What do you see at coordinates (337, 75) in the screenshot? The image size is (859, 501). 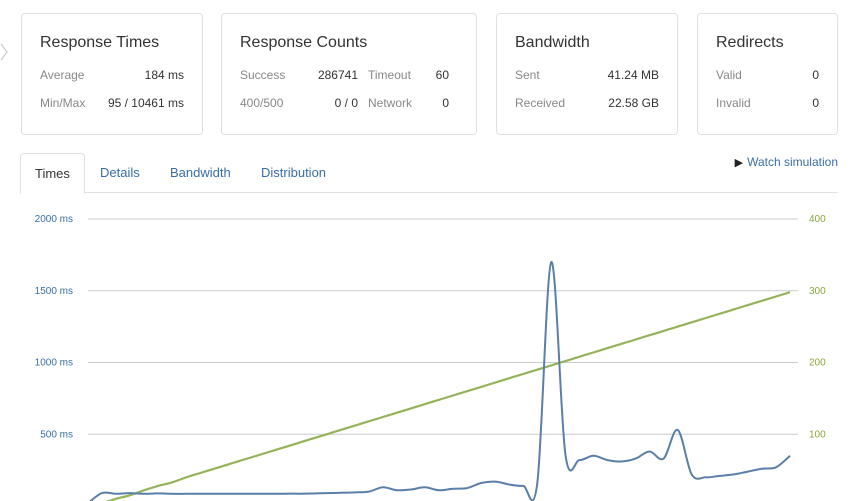 I see `success-value: 286741` at bounding box center [337, 75].